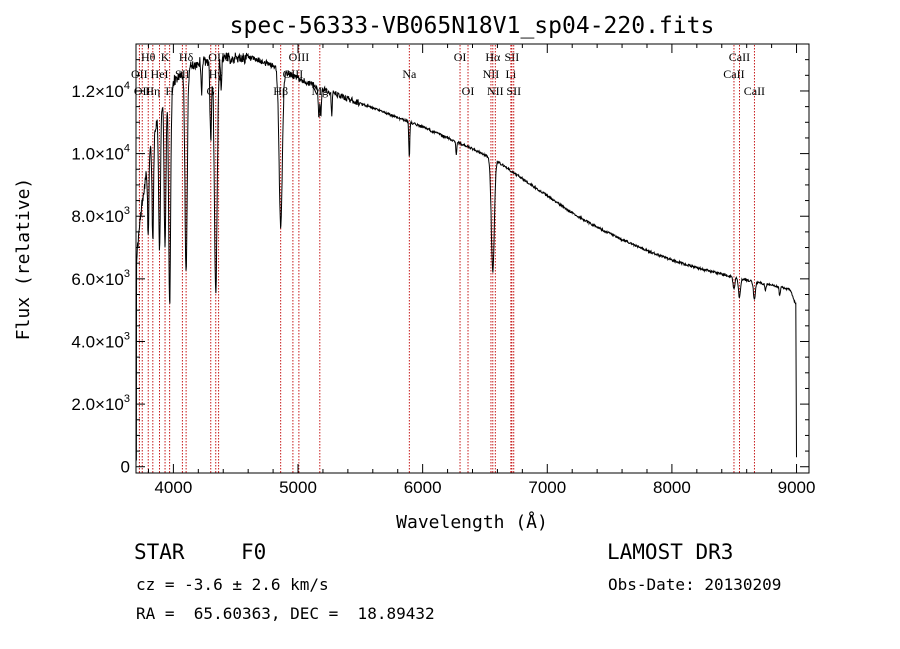 The image size is (900, 649). What do you see at coordinates (298, 487) in the screenshot?
I see `x-tick-label-1: 5000` at bounding box center [298, 487].